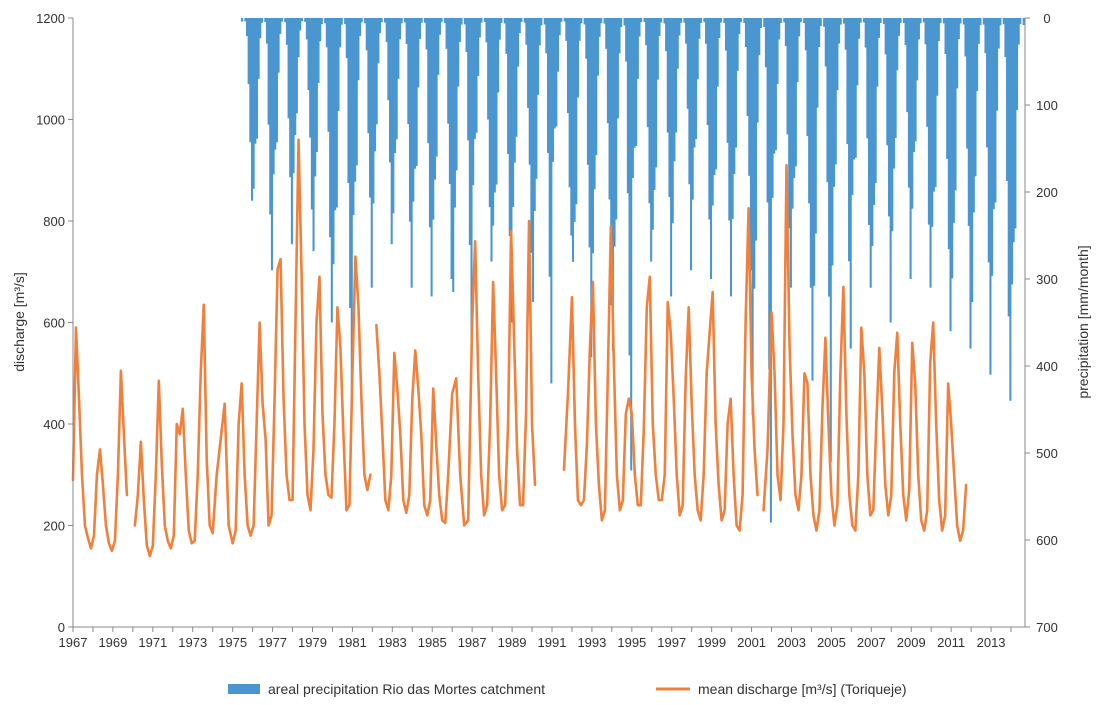 Image resolution: width=1098 pixels, height=705 pixels. I want to click on x-tick-label: 2011, so click(951, 642).